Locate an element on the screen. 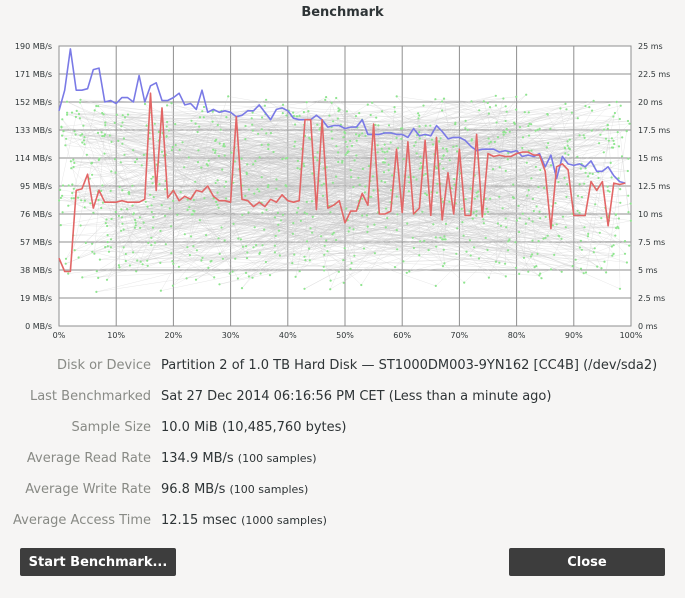  disk-label: Disk or Device is located at coordinates (104, 365).